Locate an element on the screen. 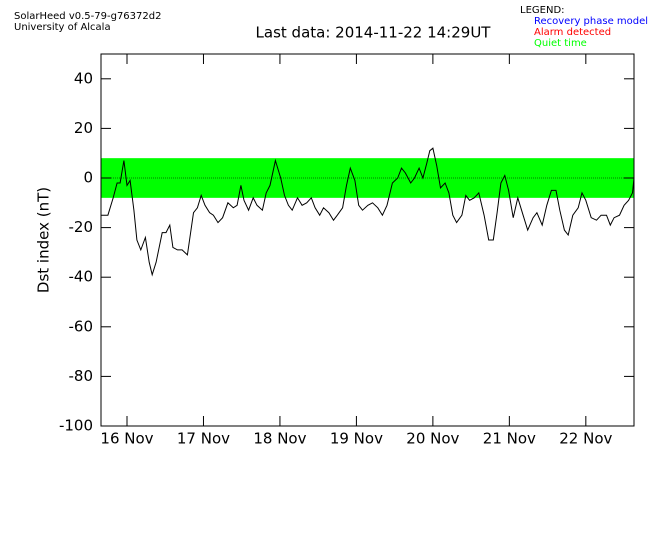 The width and height of the screenshot is (667, 533). y-tick-label: 20 is located at coordinates (83, 128).